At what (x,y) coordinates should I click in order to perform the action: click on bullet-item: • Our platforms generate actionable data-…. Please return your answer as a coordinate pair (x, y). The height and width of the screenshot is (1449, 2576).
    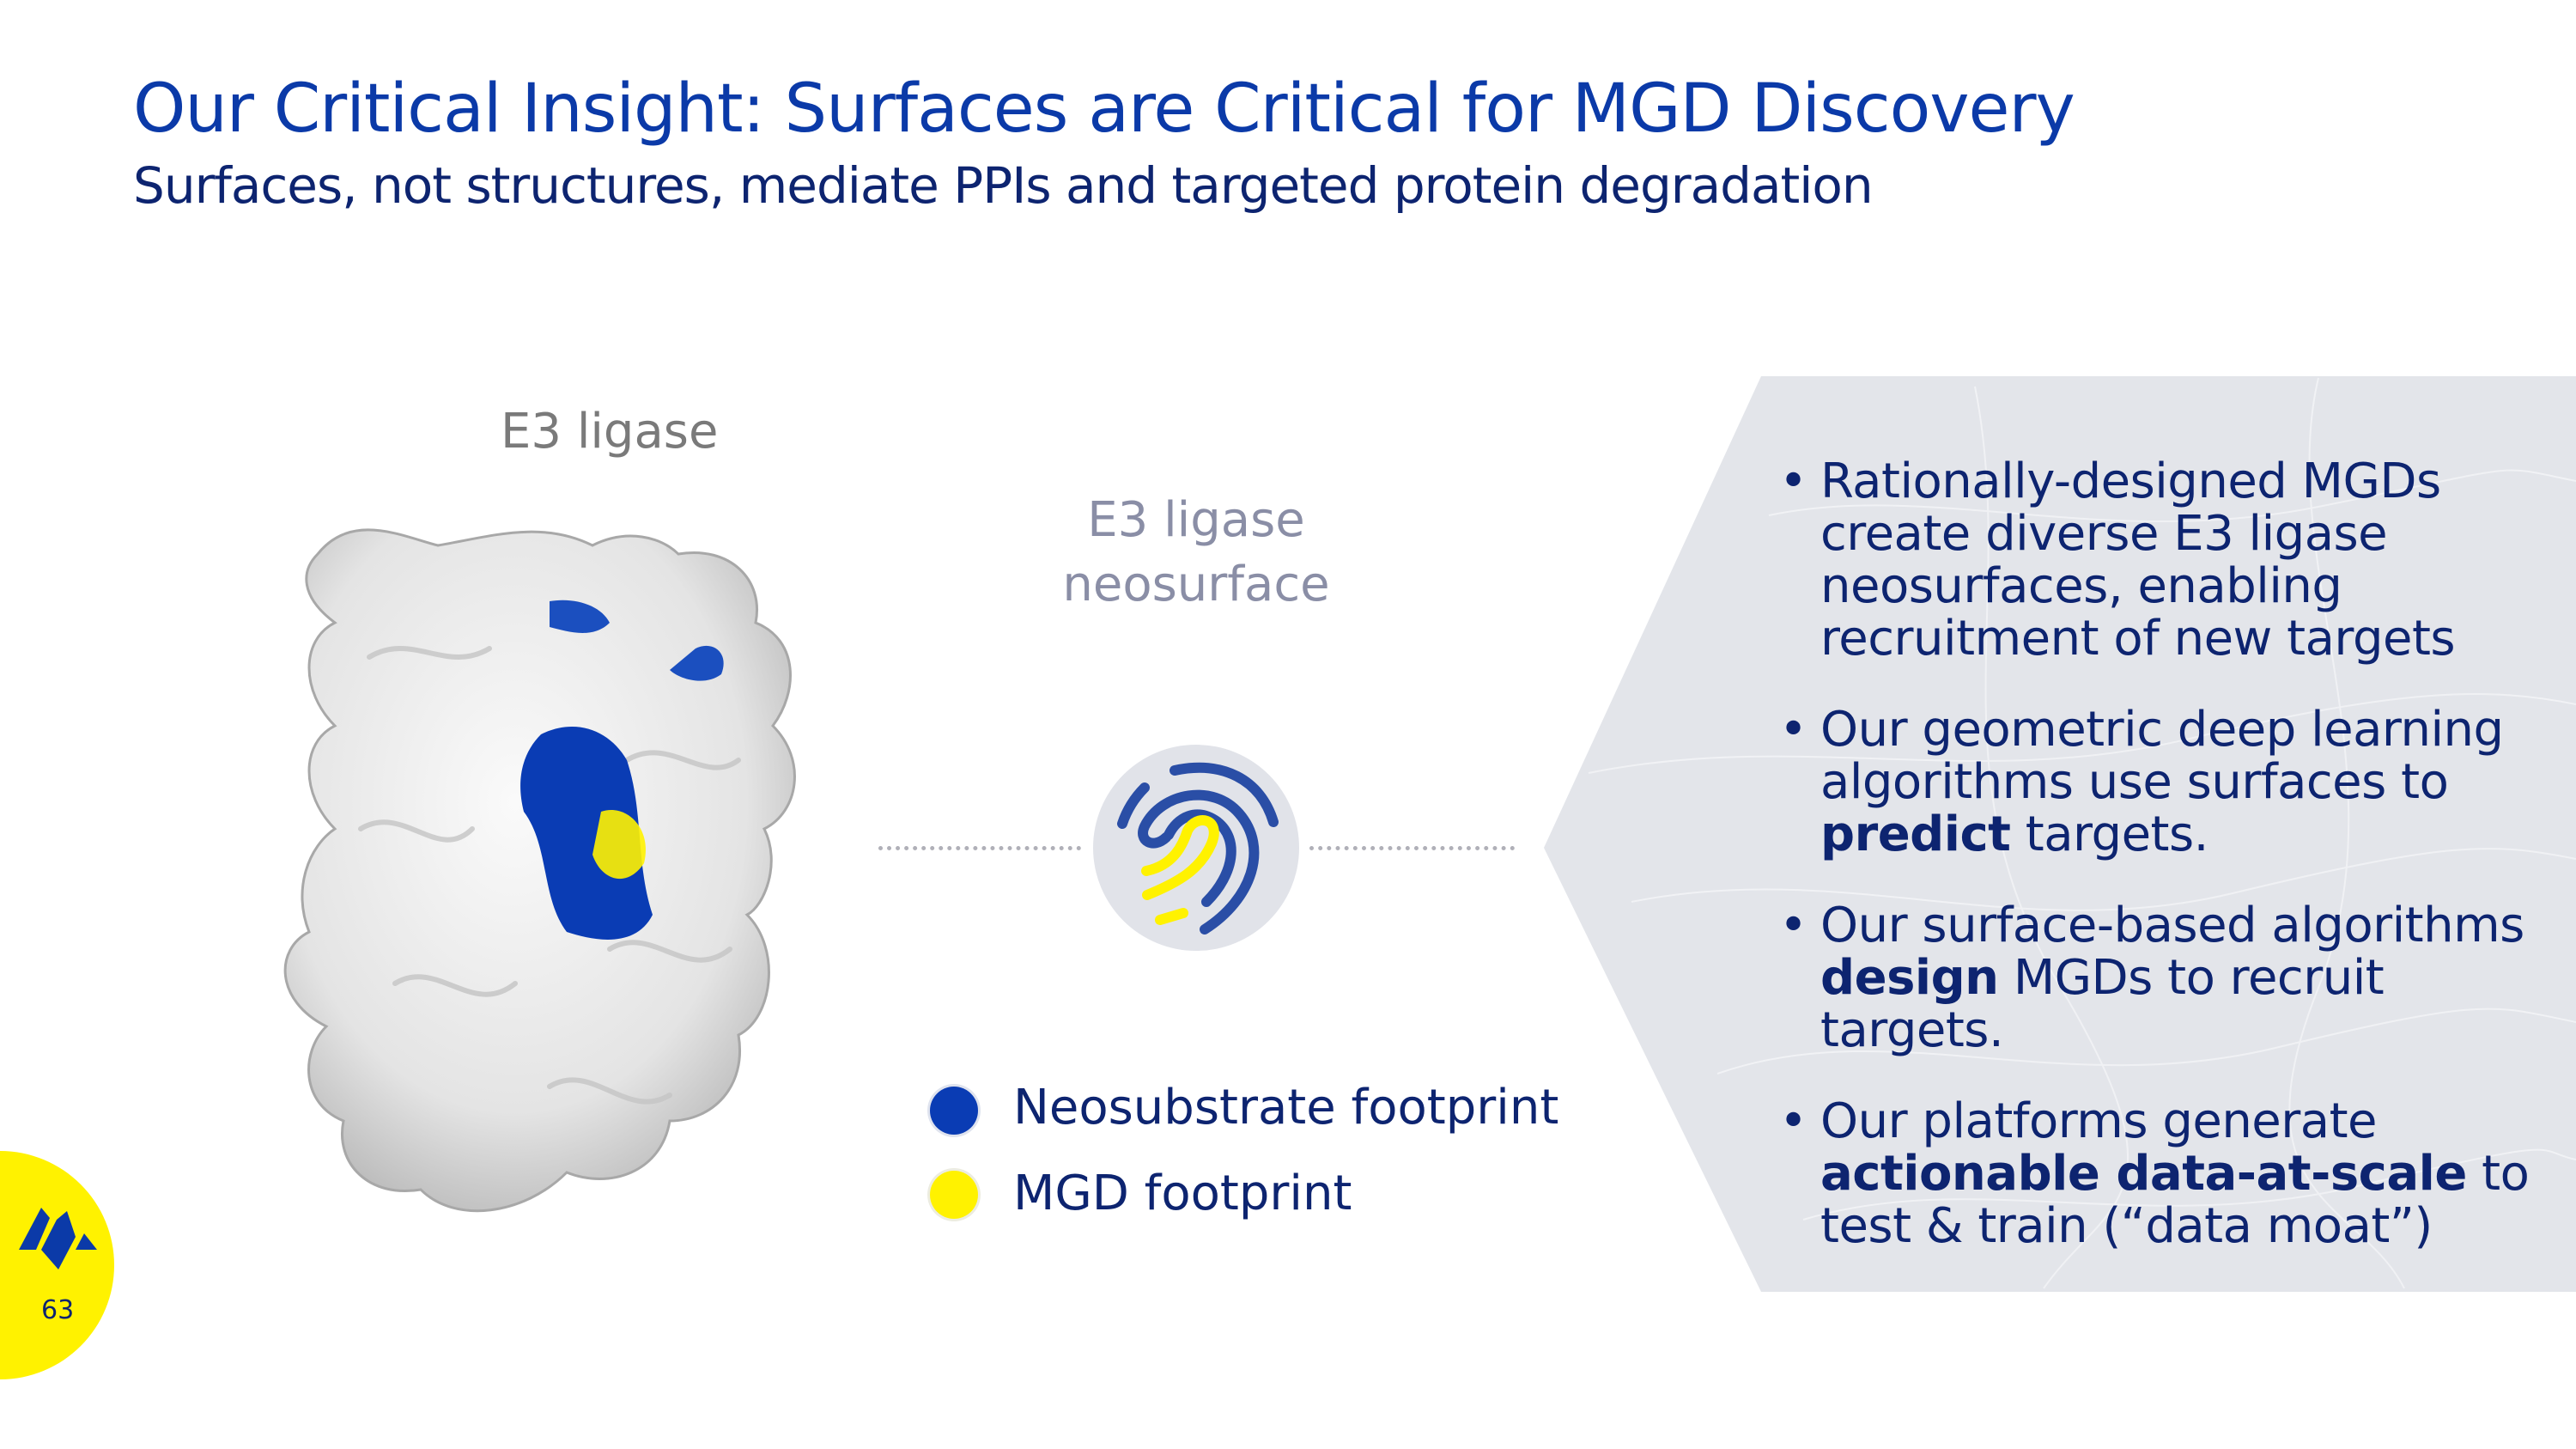
    Looking at the image, I should click on (2155, 1173).